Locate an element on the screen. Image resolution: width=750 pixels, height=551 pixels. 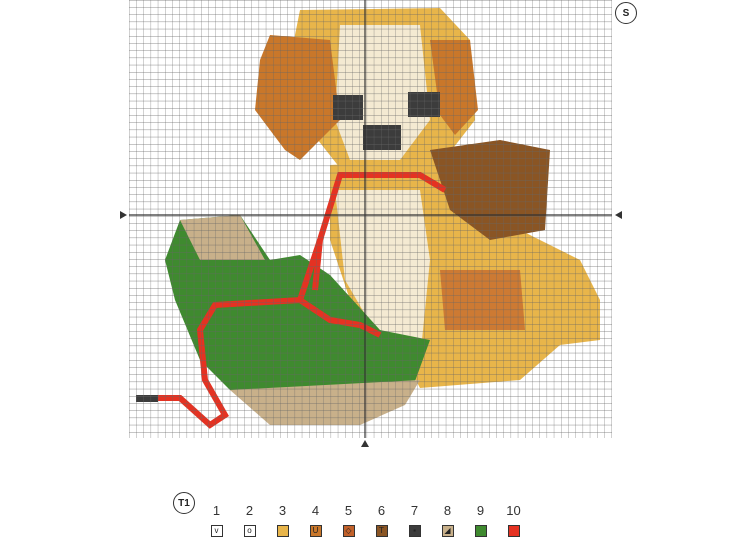
legend-number: 4 is located at coordinates (315, 510).